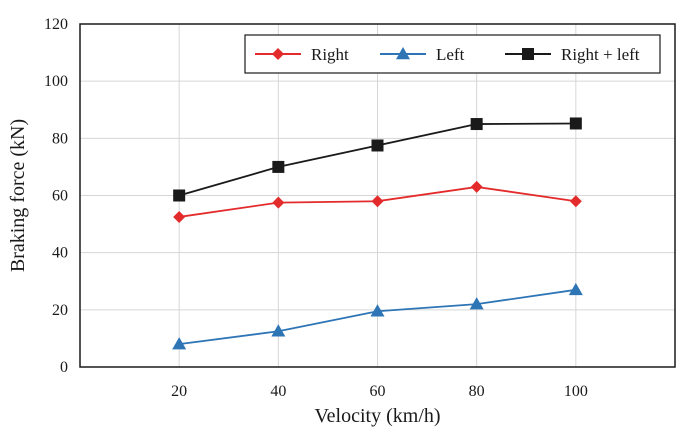 This screenshot has width=689, height=437. I want to click on series-right, so click(377, 201).